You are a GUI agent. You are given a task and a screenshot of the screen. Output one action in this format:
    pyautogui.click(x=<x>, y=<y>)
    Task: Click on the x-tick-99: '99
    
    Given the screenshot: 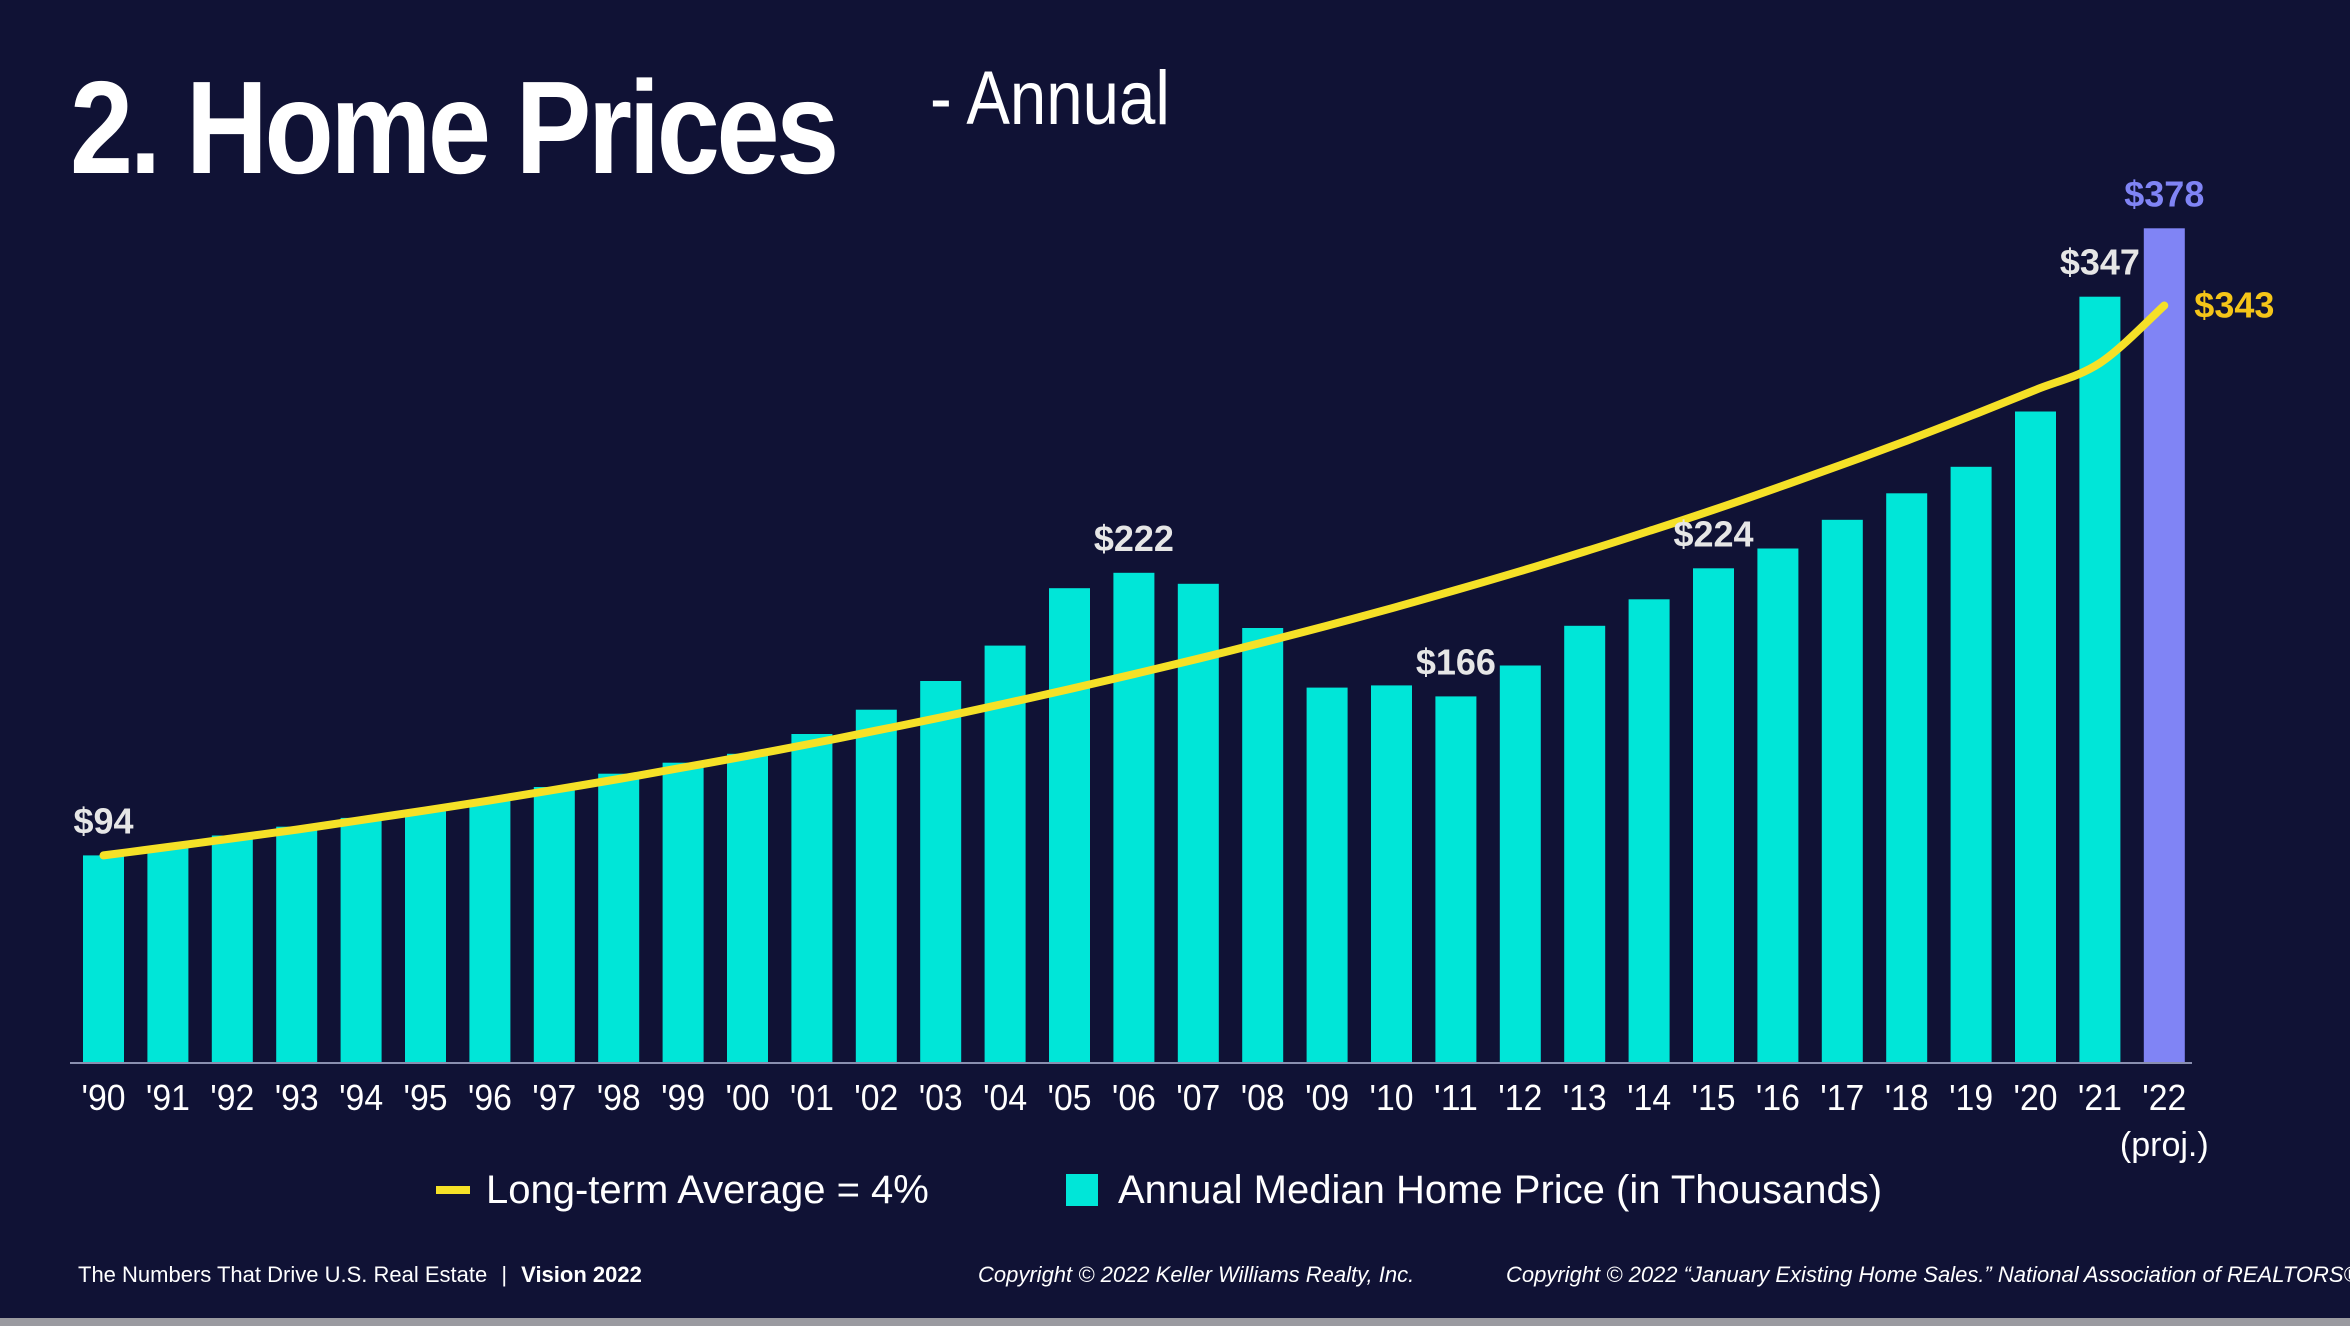 What is the action you would take?
    pyautogui.click(x=683, y=1097)
    